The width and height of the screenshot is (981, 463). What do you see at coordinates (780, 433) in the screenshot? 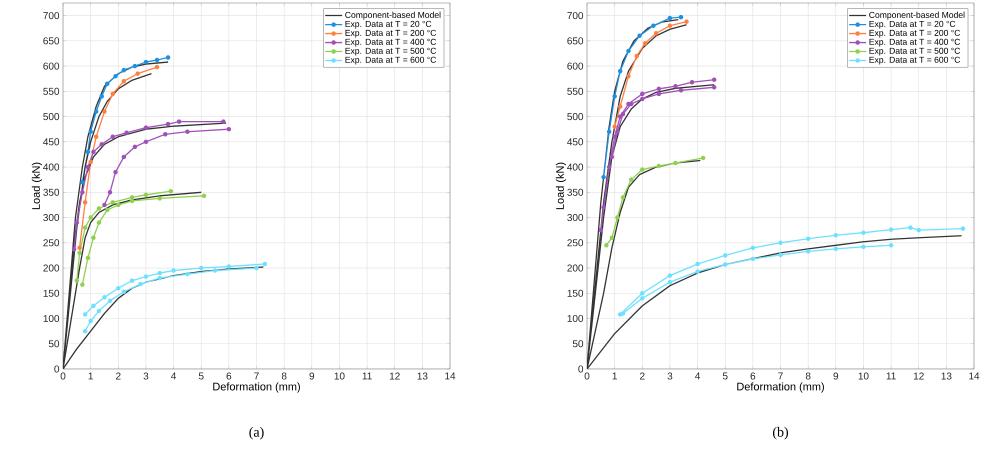
I see `text: (b)` at bounding box center [780, 433].